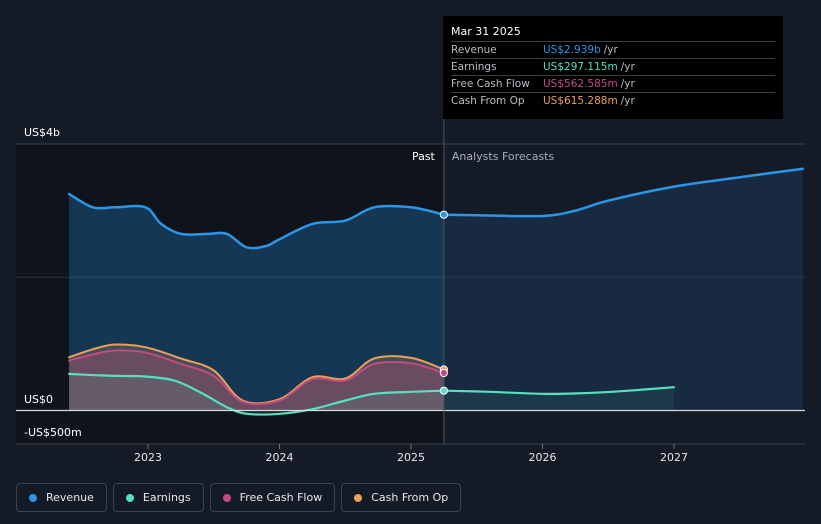 This screenshot has width=821, height=524. I want to click on tooltip-label: Revenue, so click(474, 50).